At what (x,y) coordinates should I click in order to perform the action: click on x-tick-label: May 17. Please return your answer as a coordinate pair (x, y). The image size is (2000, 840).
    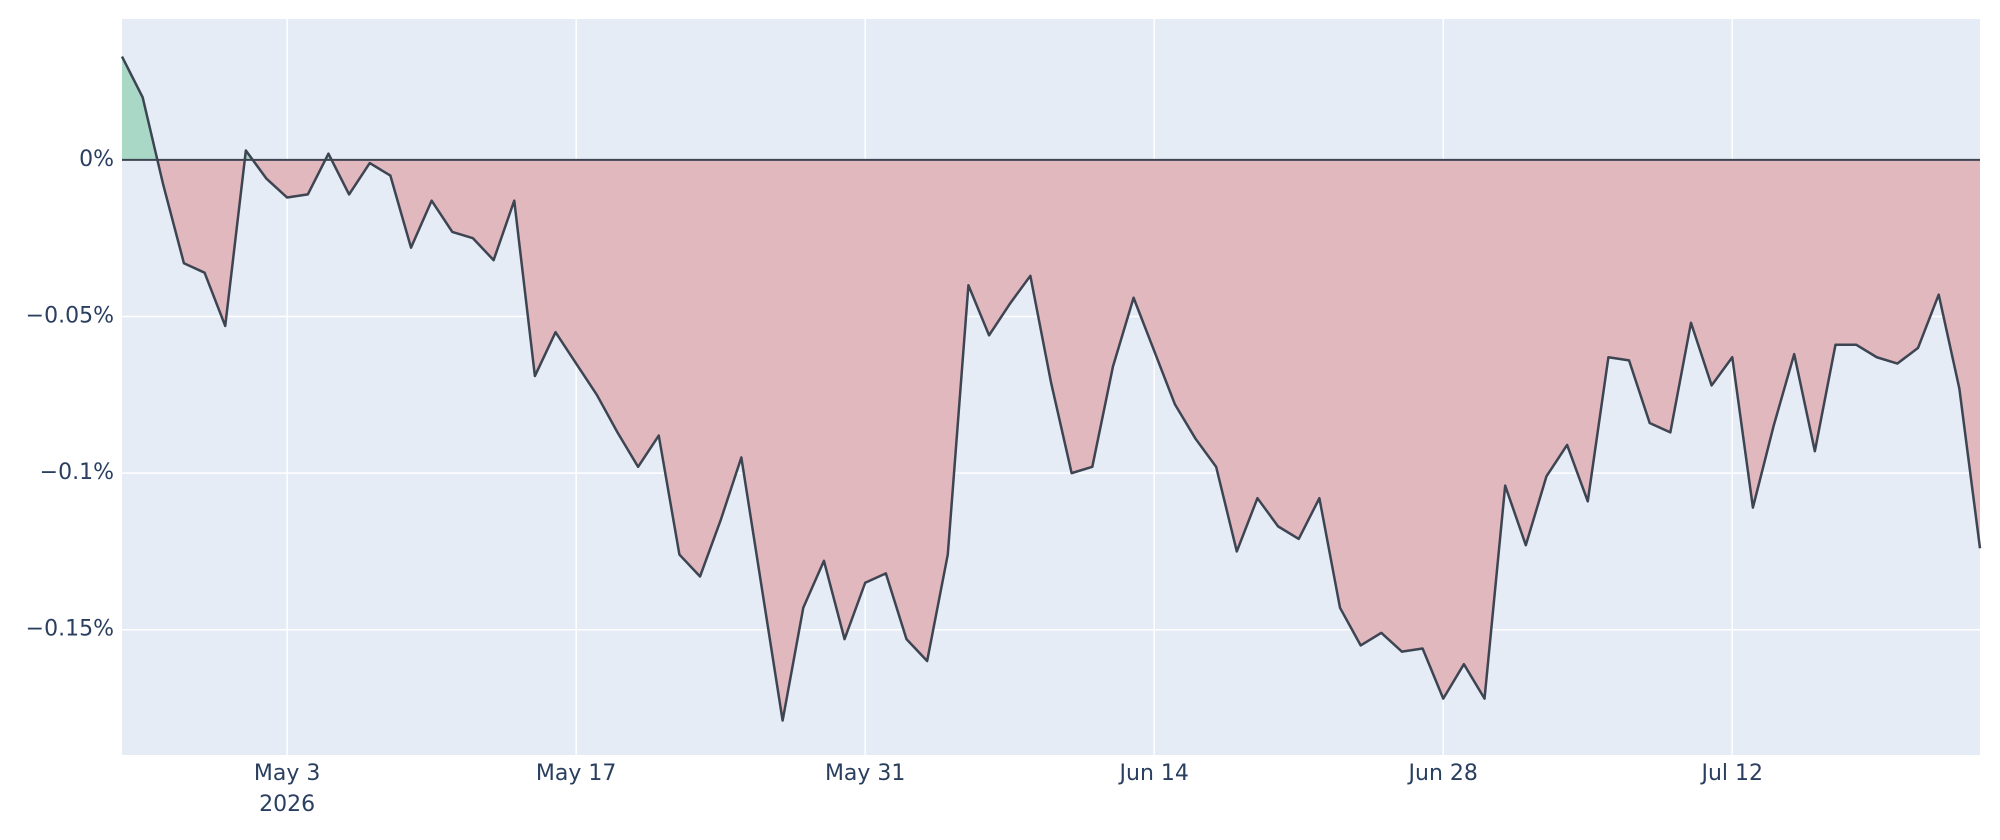
    Looking at the image, I should click on (576, 773).